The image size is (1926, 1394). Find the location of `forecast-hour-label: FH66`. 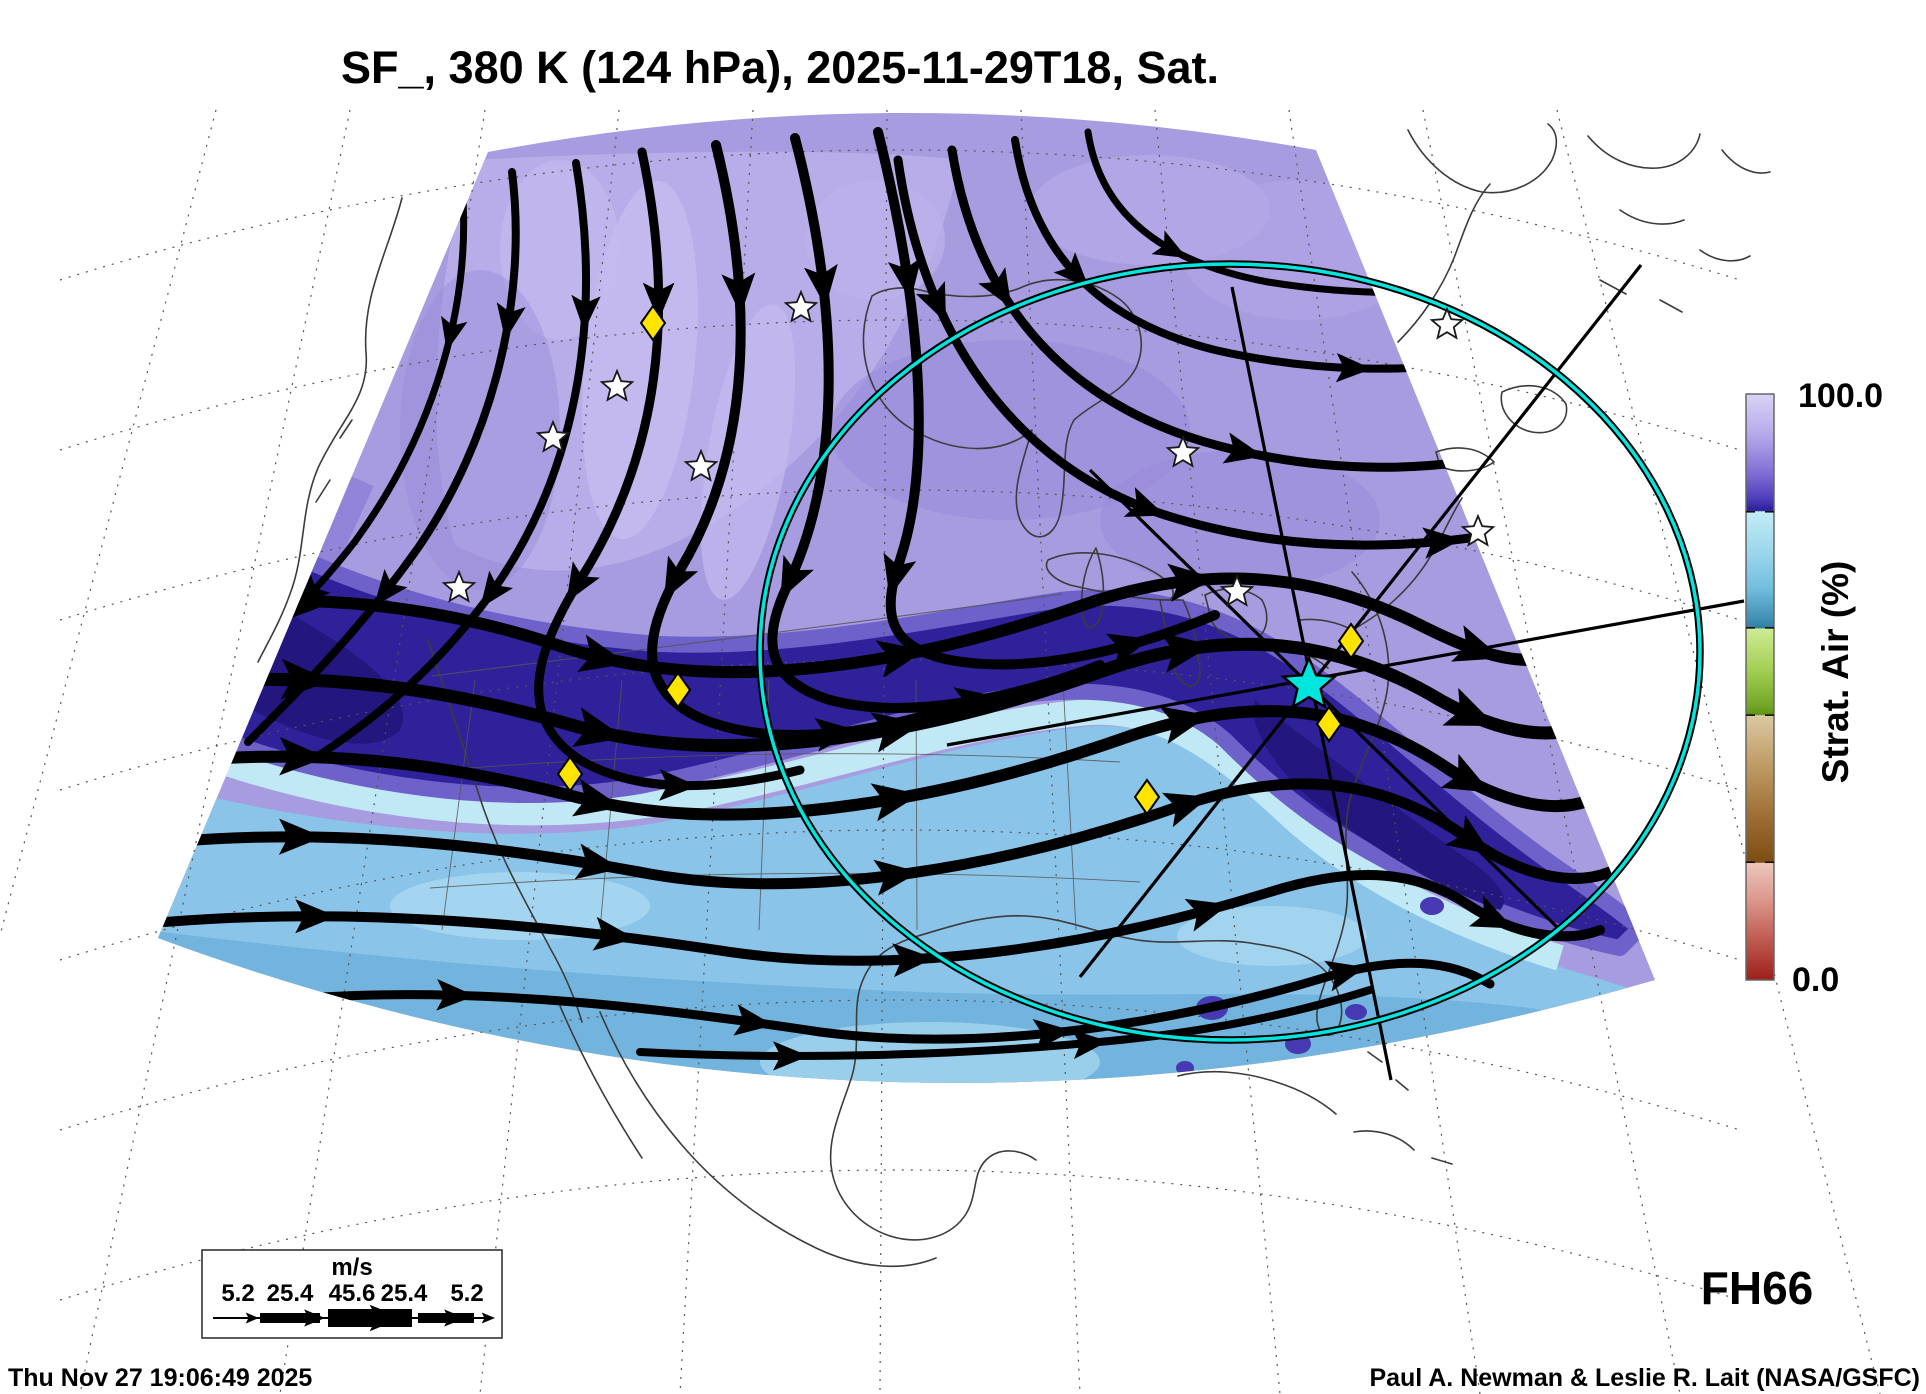

forecast-hour-label: FH66 is located at coordinates (1757, 1288).